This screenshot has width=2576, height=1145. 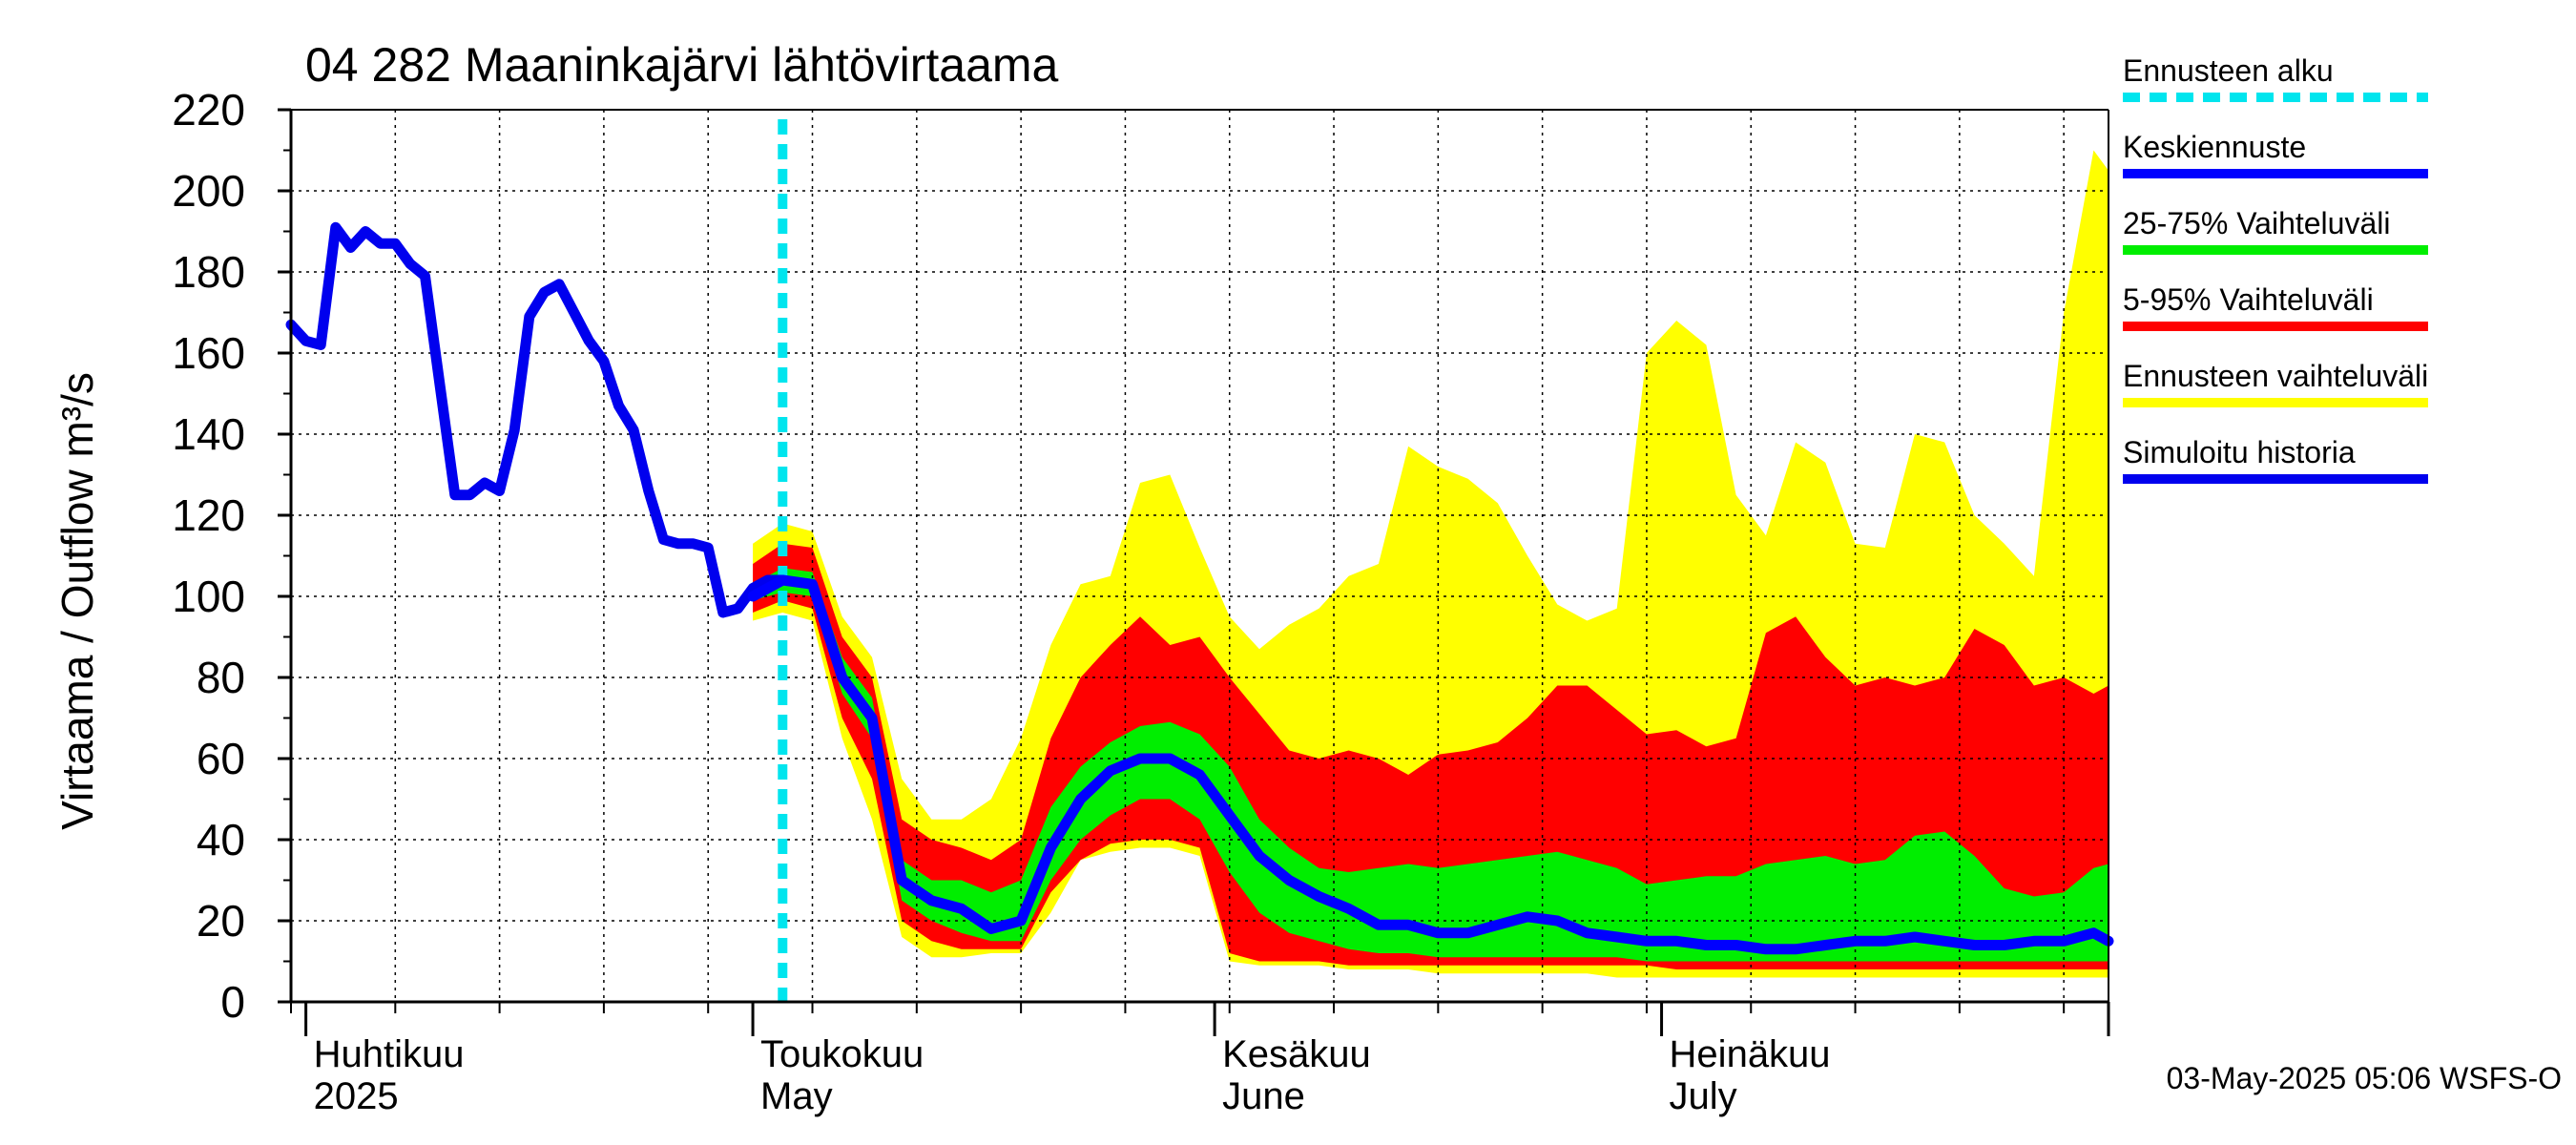 What do you see at coordinates (221, 921) in the screenshot?
I see `y-tick-label: 20` at bounding box center [221, 921].